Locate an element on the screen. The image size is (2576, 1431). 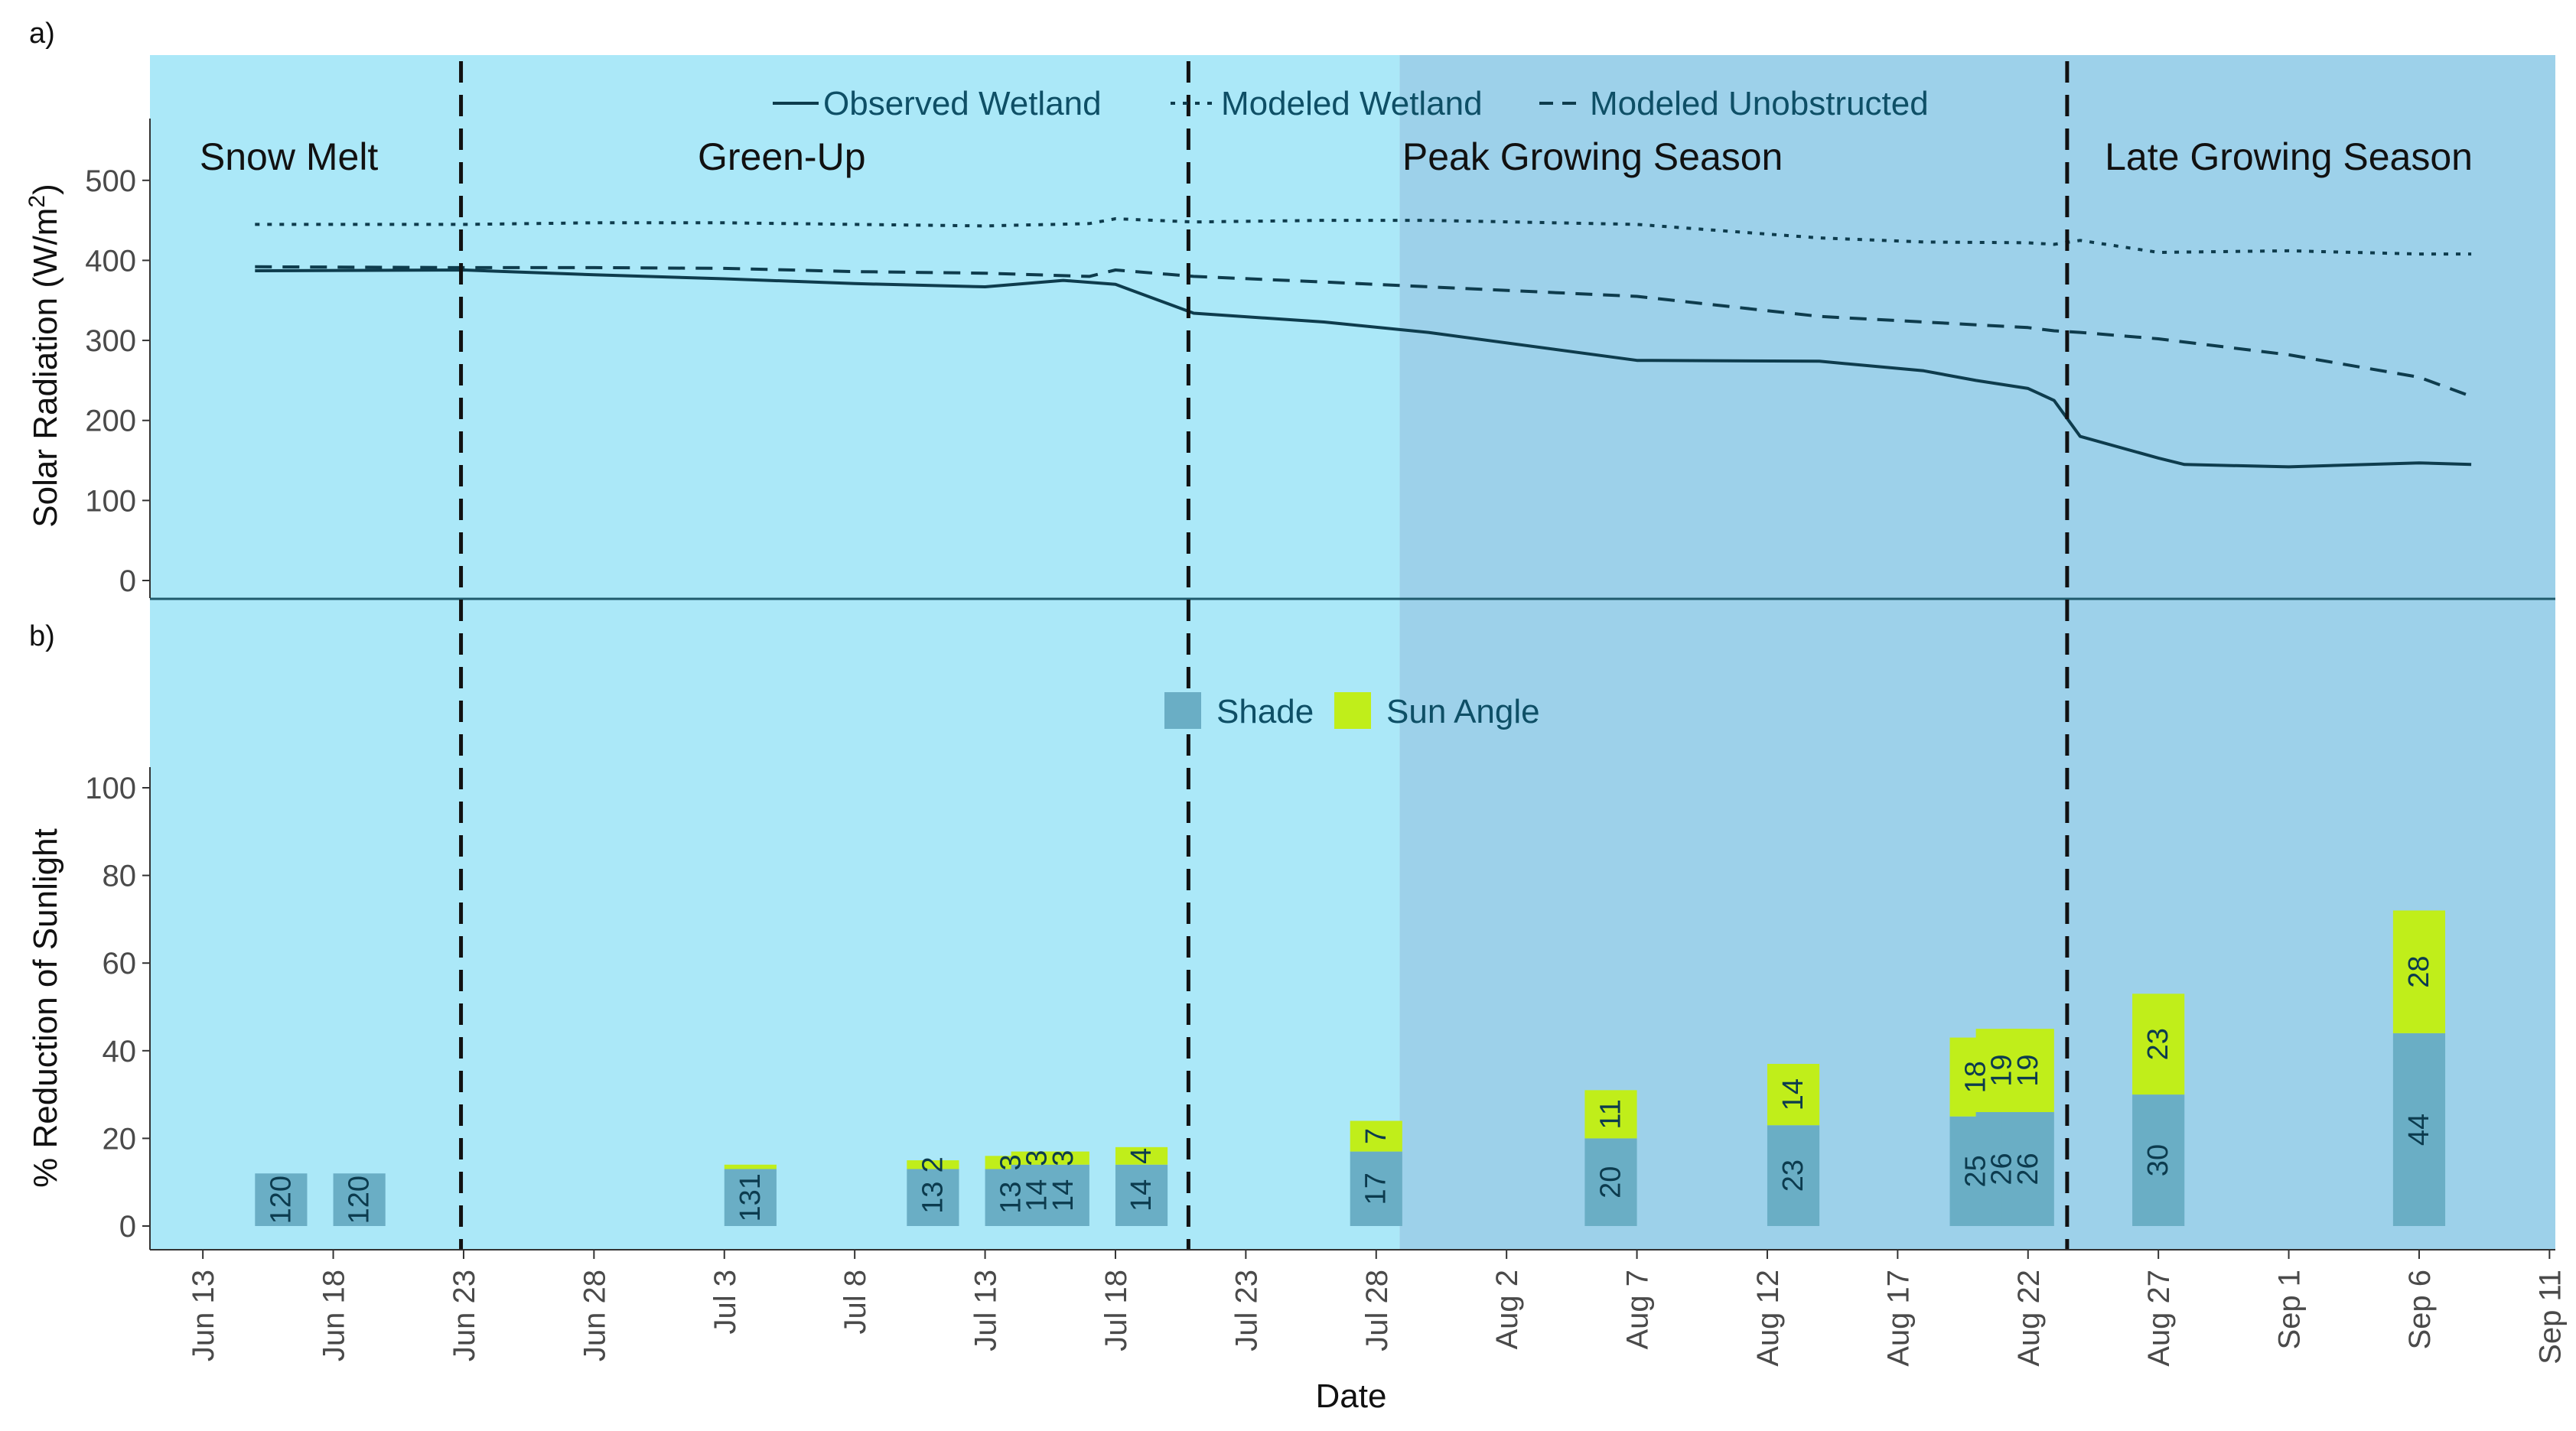
bar-shade-value-label: 17 is located at coordinates (1376, 1189).